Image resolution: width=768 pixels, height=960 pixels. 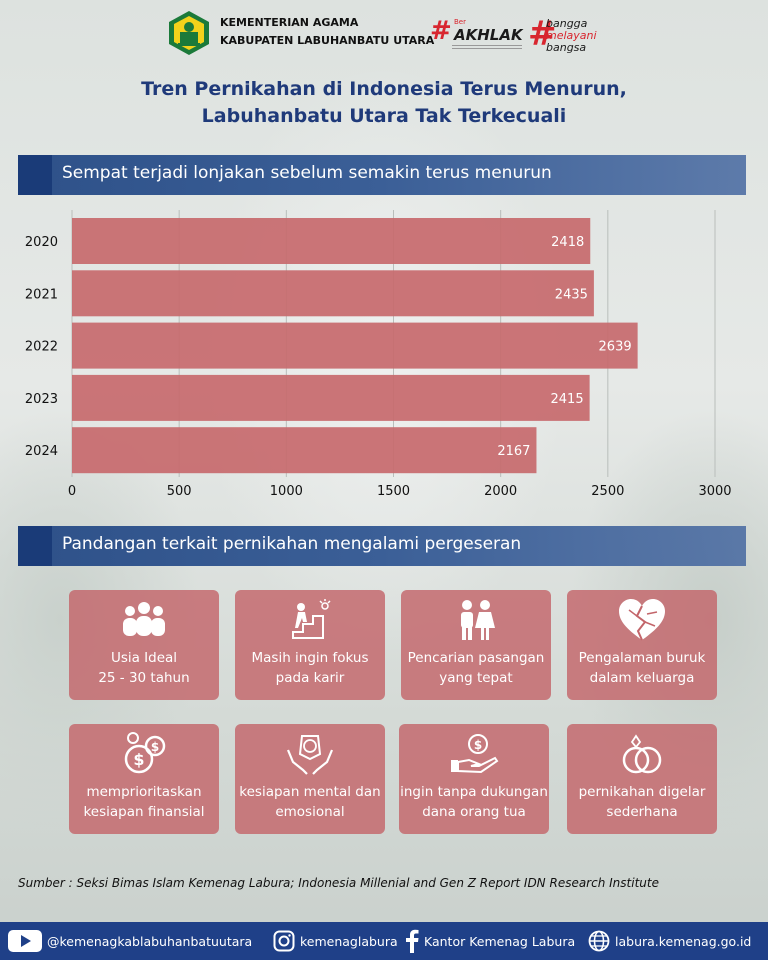 I want to click on card-line2: dana orang tua, so click(x=474, y=812).